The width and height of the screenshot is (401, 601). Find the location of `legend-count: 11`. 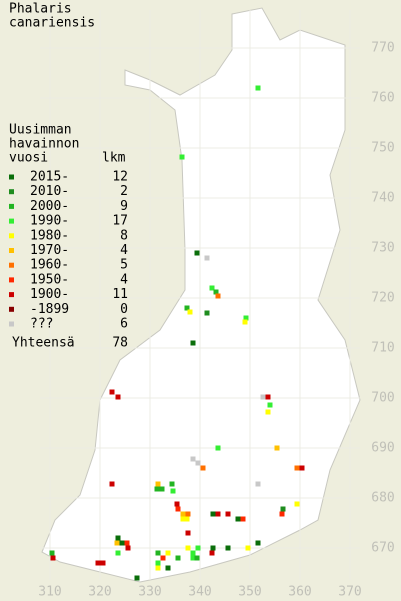

legend-count: 11 is located at coordinates (120, 294).